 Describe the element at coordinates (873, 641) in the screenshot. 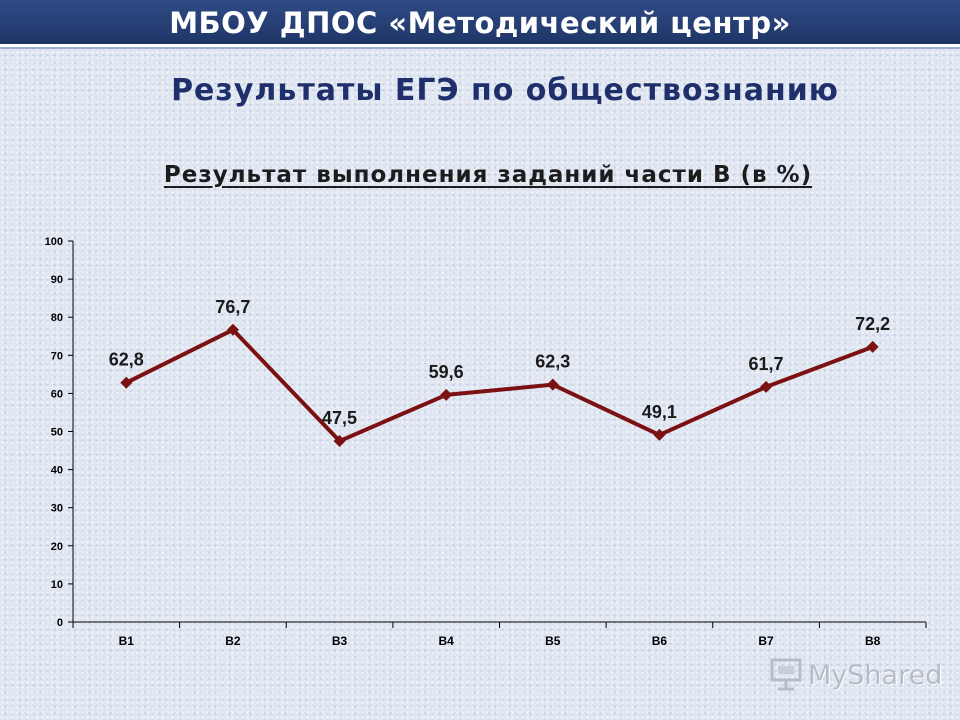

I see `x-tick-label: В8` at that location.